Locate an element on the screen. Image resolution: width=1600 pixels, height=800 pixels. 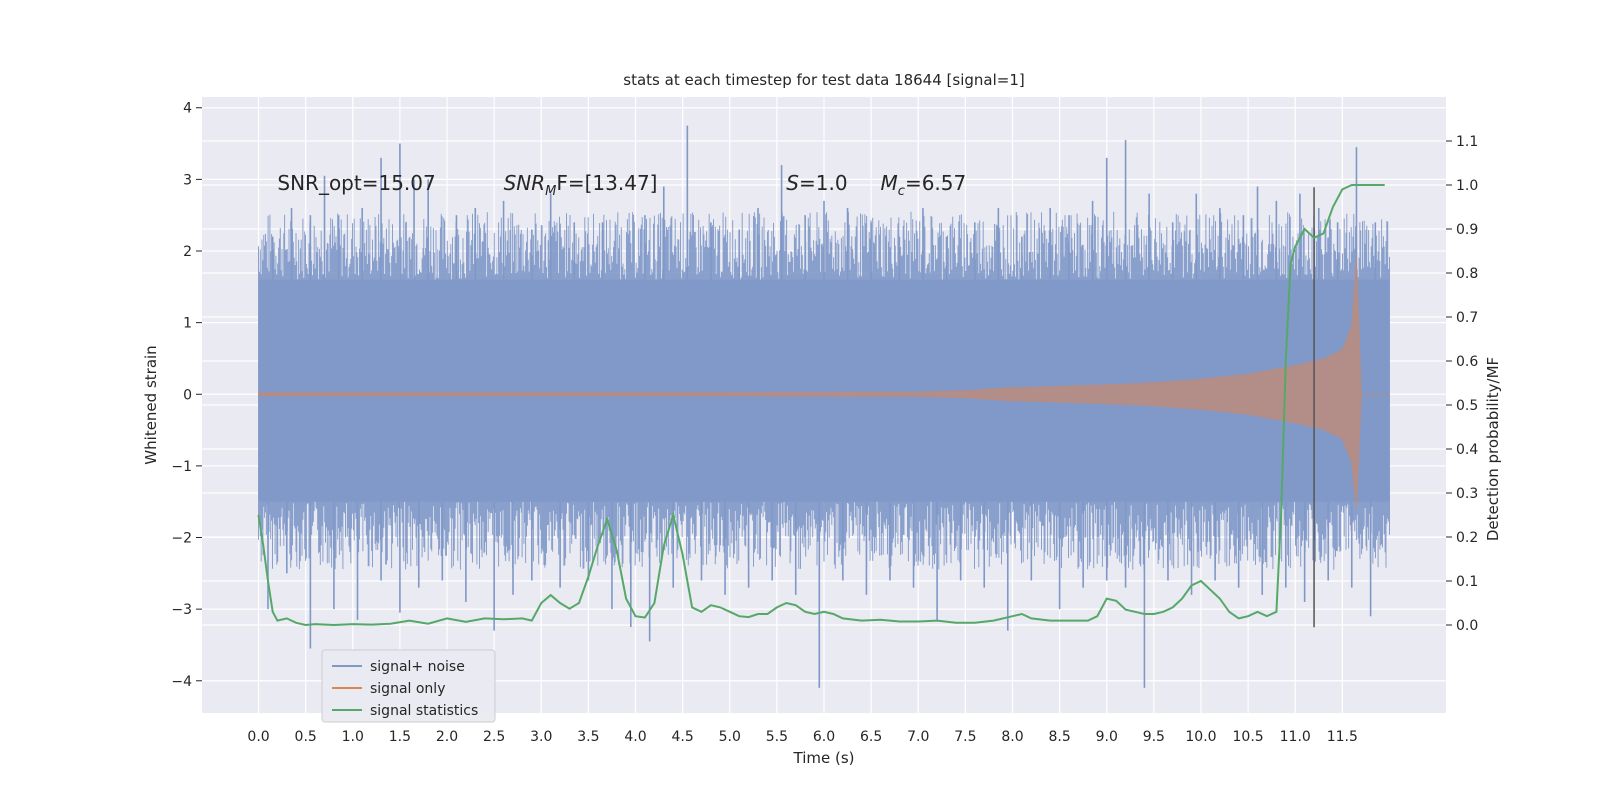
y-right-tick-label: 0.9 is located at coordinates (1467, 230).